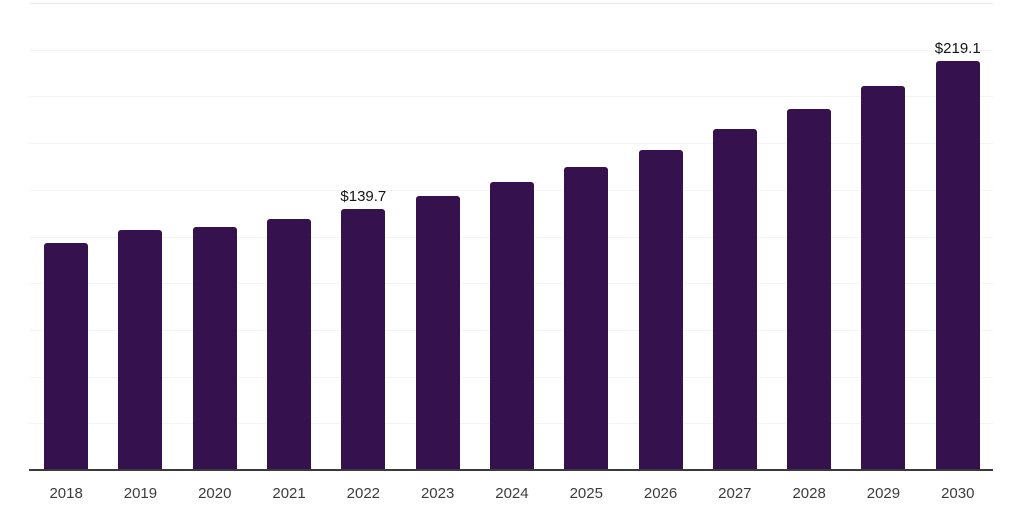 This screenshot has height=512, width=1024. What do you see at coordinates (214, 348) in the screenshot?
I see `bar-2020` at bounding box center [214, 348].